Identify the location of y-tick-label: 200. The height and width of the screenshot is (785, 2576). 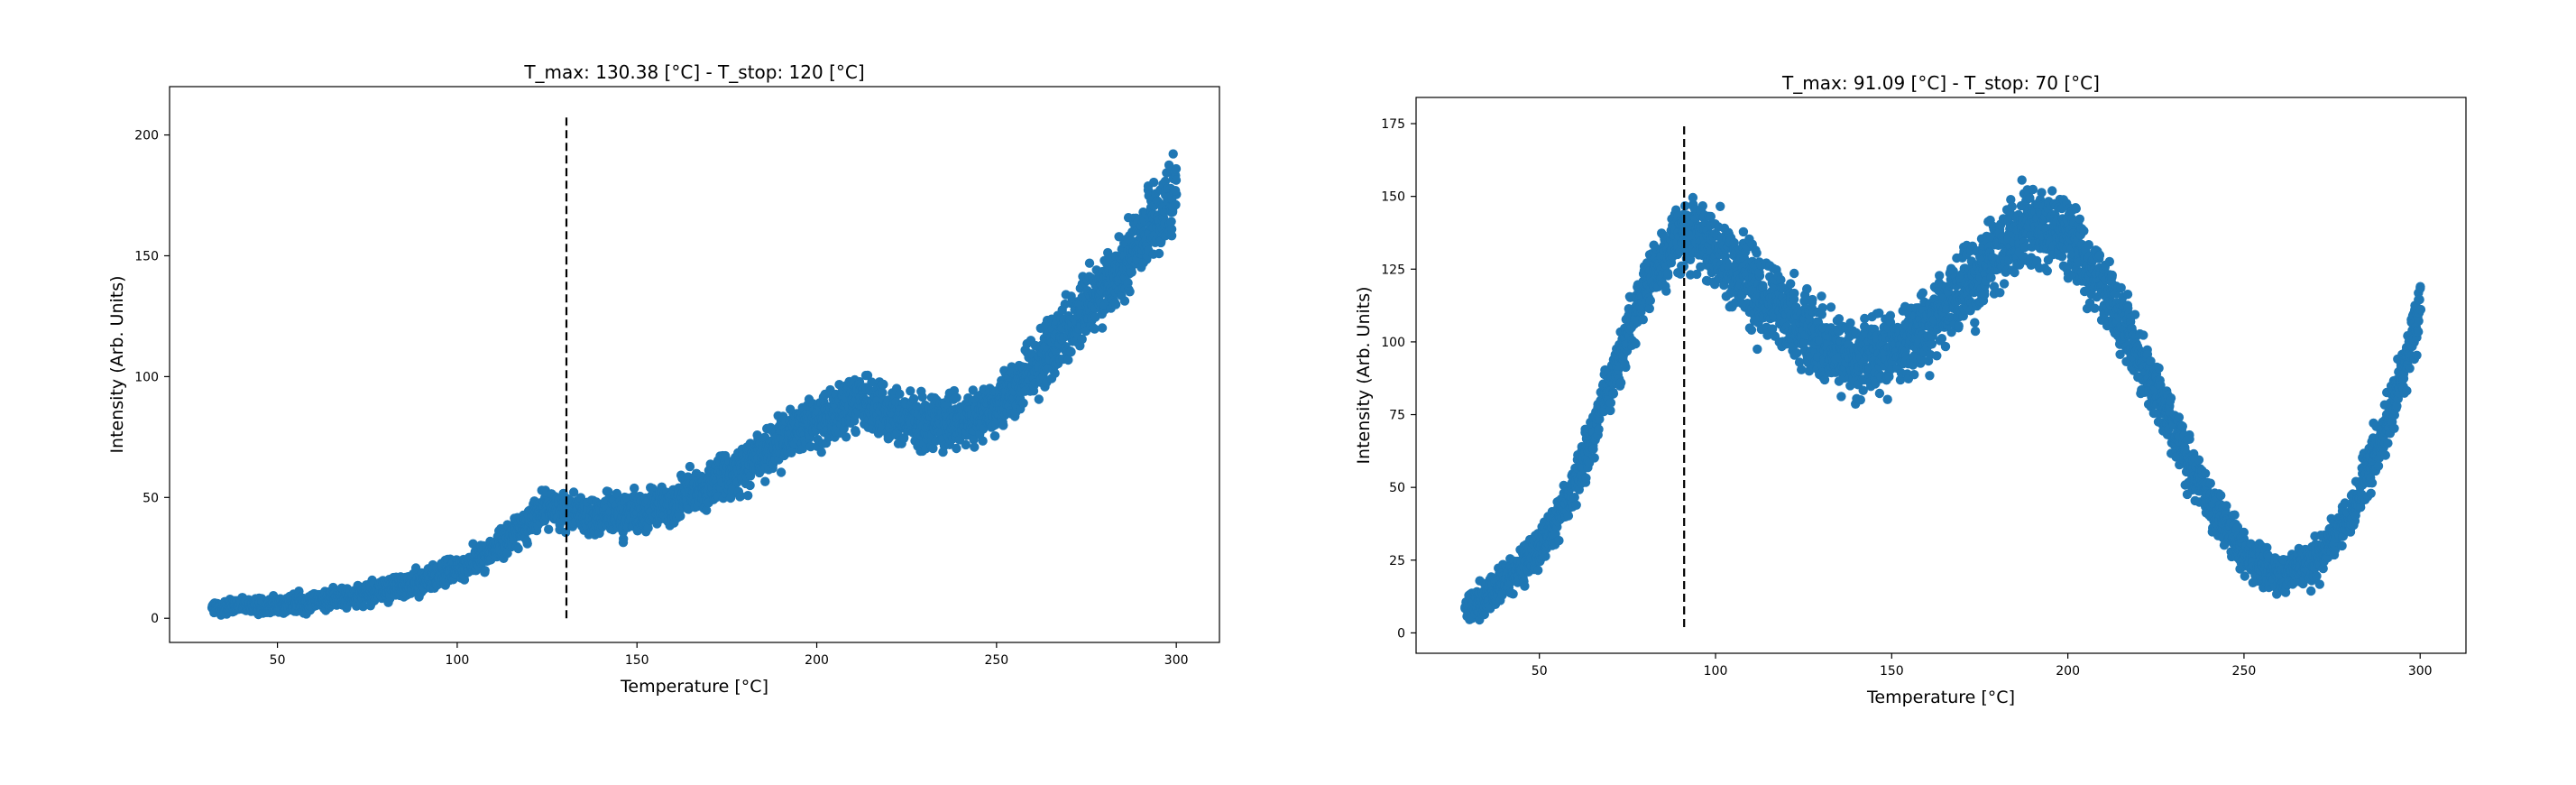
(147, 136).